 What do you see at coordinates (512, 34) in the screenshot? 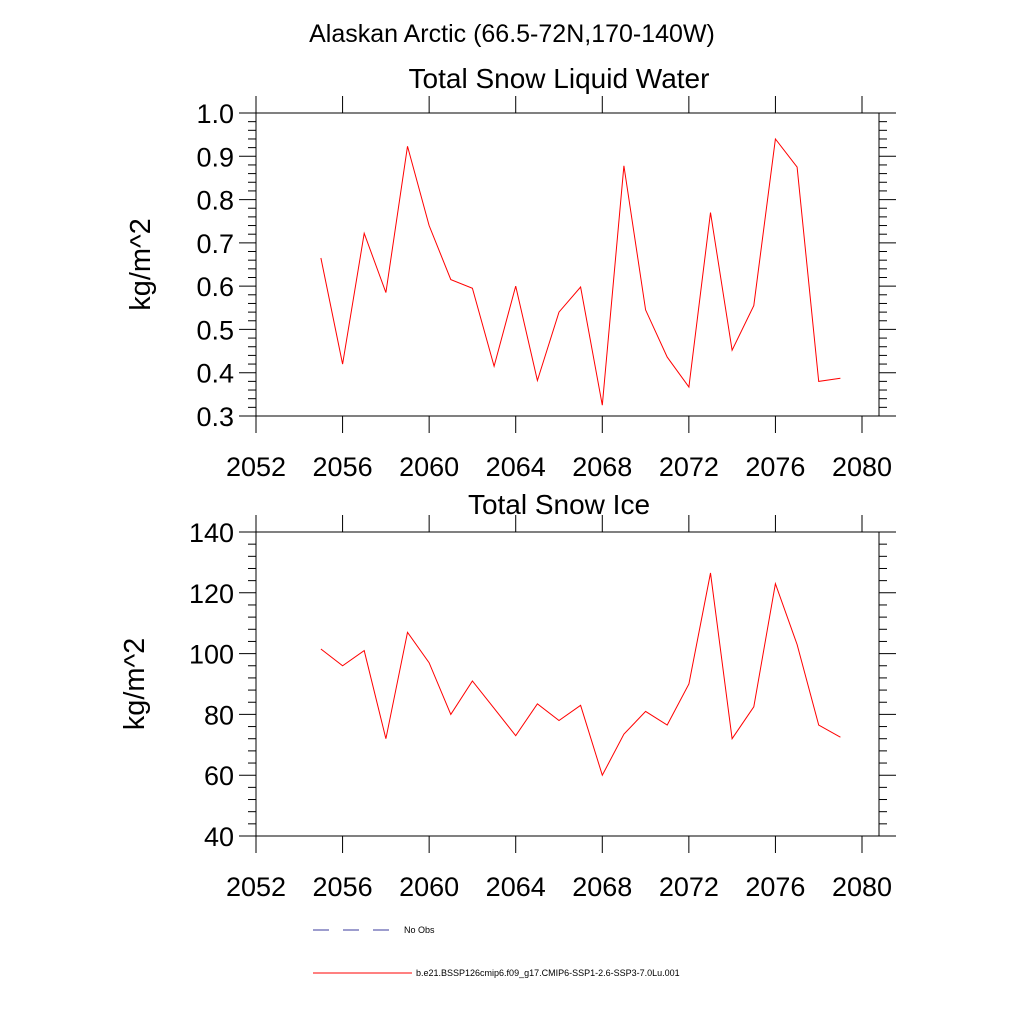
I see `figure-main-title: Alaskan Arctic (66.5-72N,170-140W)` at bounding box center [512, 34].